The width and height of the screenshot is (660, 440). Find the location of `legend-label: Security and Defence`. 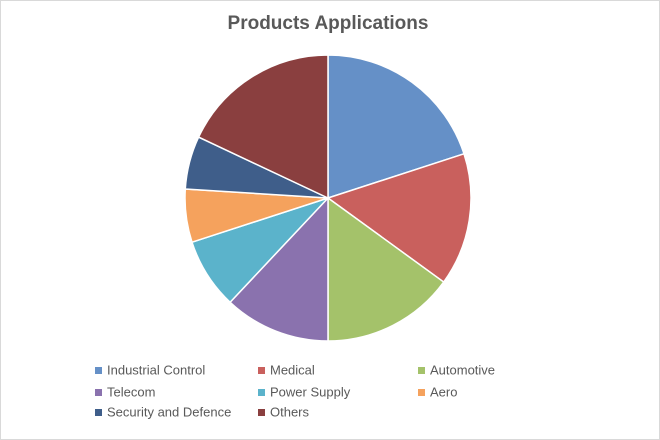

legend-label: Security and Defence is located at coordinates (169, 411).